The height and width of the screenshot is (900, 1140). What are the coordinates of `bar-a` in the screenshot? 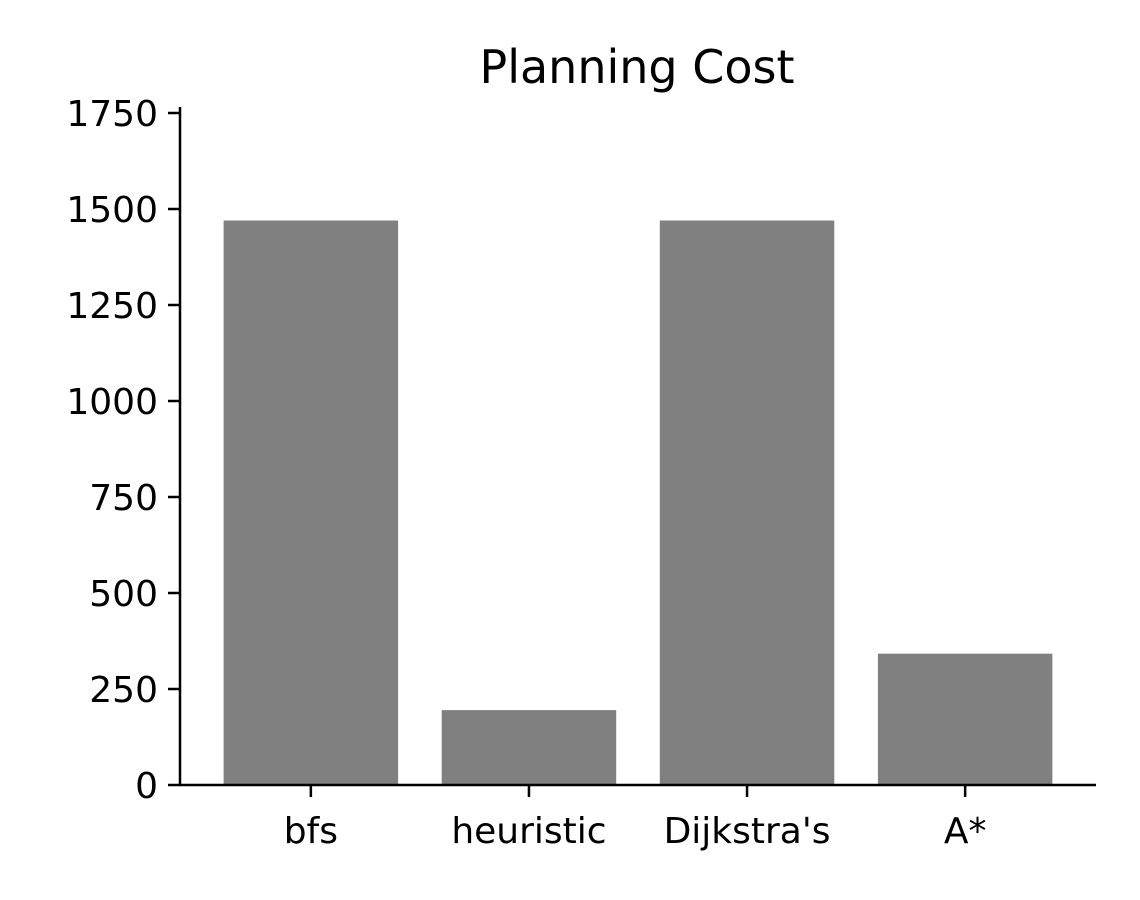 It's located at (965, 719).